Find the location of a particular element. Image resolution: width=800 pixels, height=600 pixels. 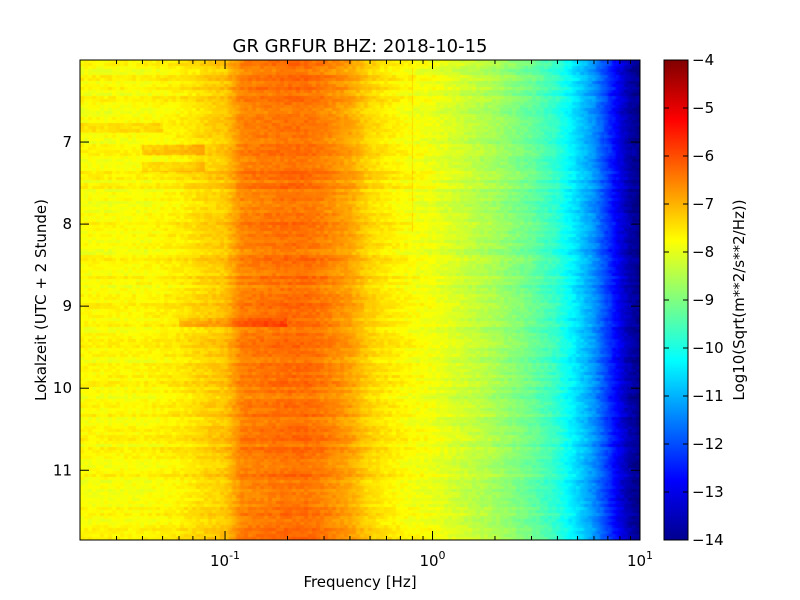

colorbar-tick-label: −11 is located at coordinates (708, 396).